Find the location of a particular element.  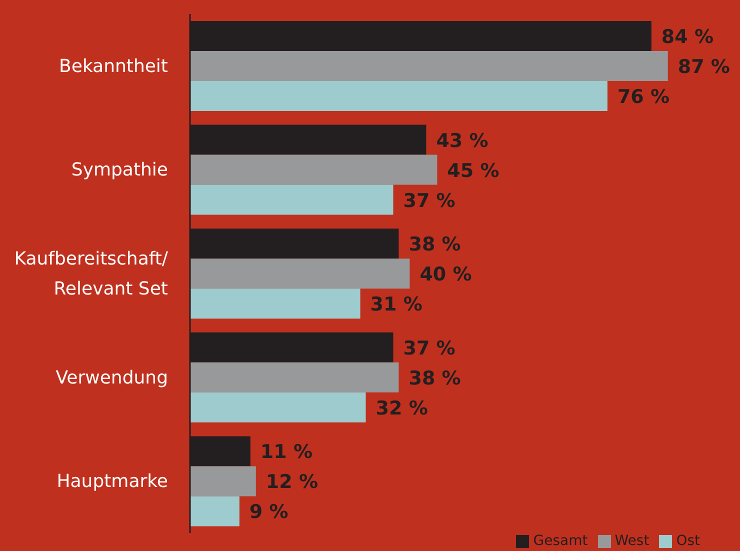

data-label: 9 % is located at coordinates (268, 512).